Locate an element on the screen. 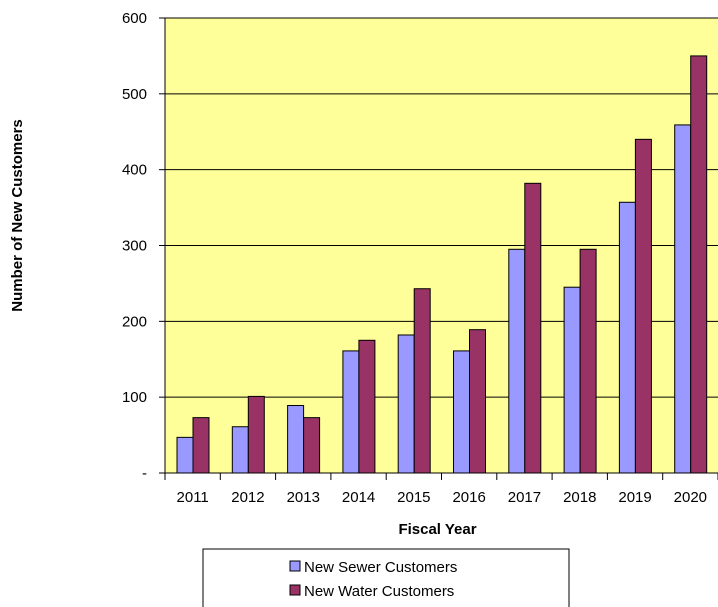  x-tick-label-2018: 2018 is located at coordinates (579, 497).